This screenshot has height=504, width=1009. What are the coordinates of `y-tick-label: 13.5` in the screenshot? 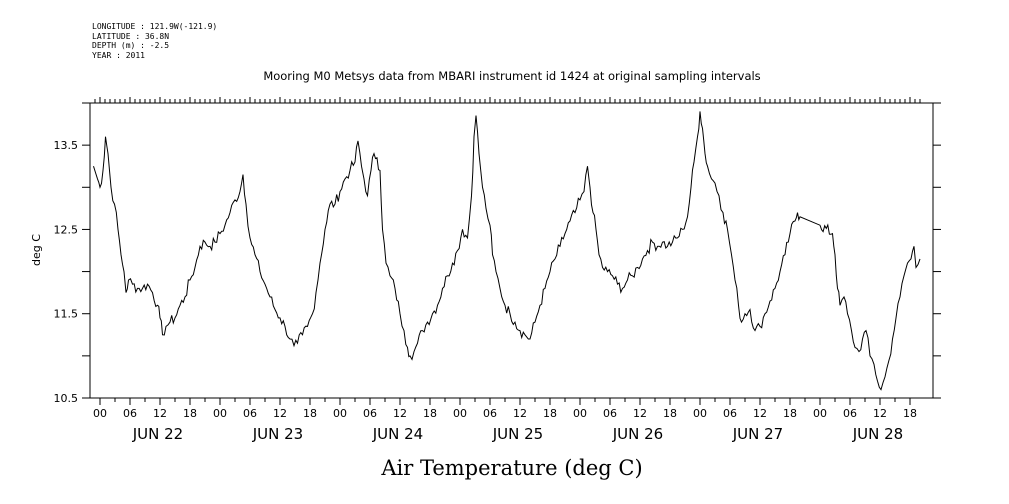 It's located at (66, 145).